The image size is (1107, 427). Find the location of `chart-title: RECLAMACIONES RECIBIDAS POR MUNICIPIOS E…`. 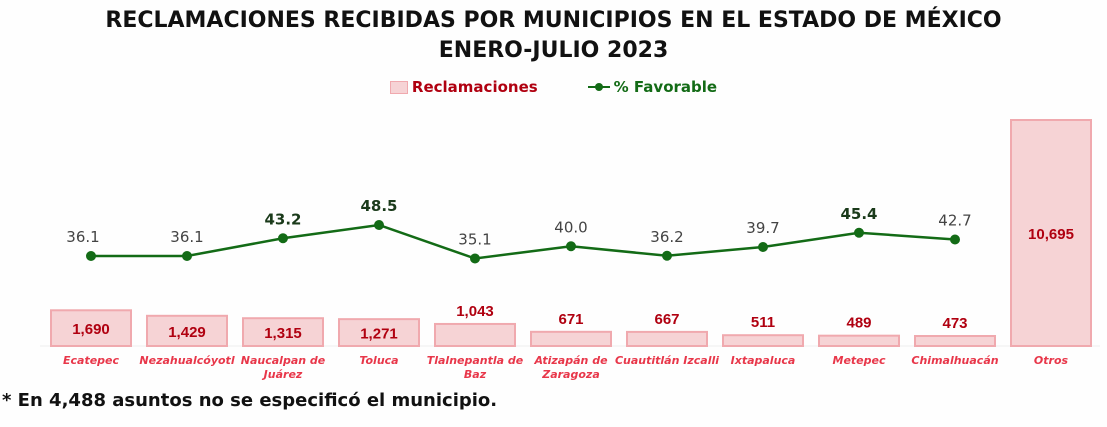

chart-title: RECLAMACIONES RECIBIDAS POR MUNICIPIOS E… is located at coordinates (553, 20).